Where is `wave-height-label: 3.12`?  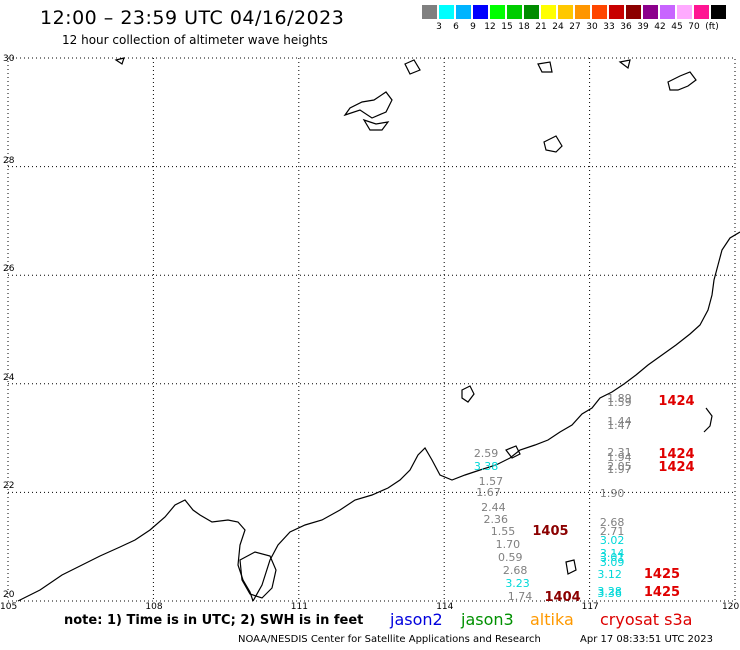
wave-height-label: 3.12 is located at coordinates (609, 575).